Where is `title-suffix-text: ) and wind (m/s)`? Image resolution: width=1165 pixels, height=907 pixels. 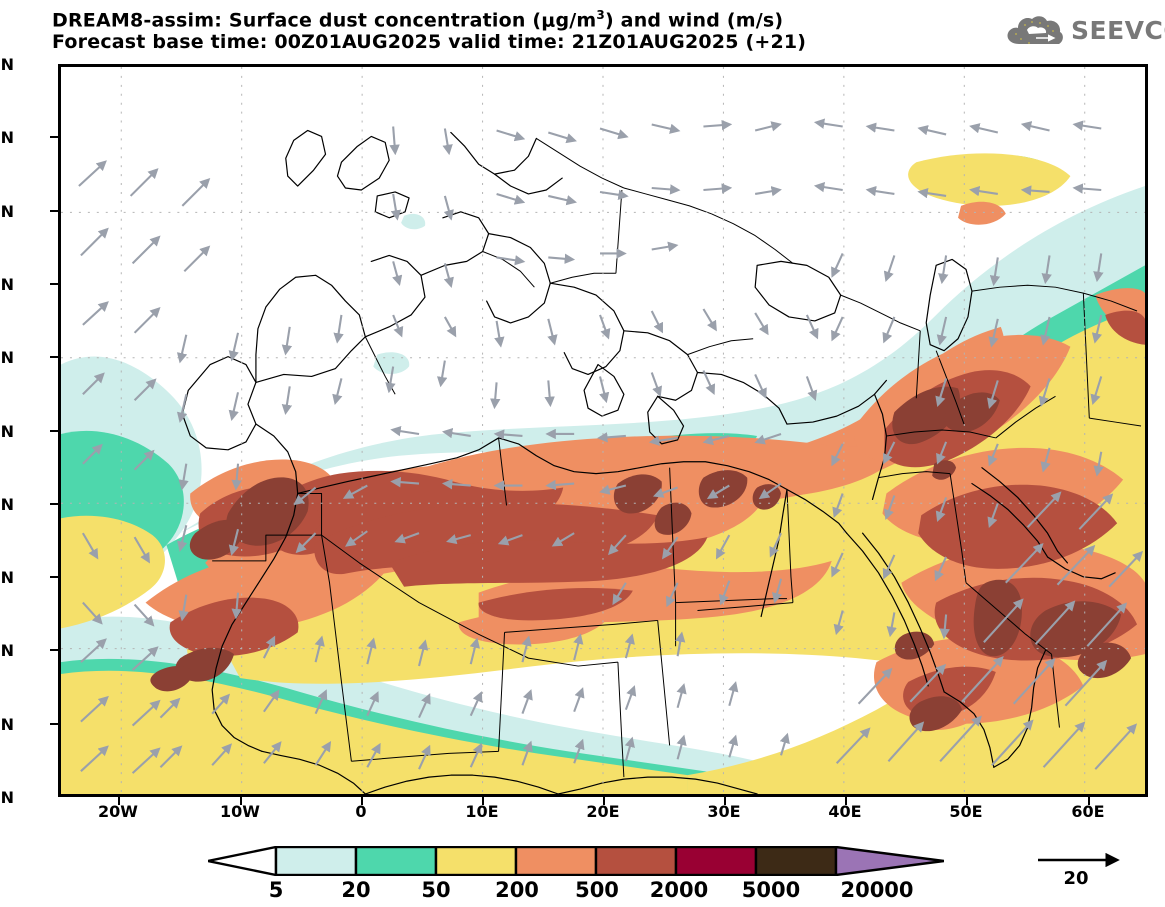
title-suffix-text: ) and wind (m/s) is located at coordinates (694, 20).